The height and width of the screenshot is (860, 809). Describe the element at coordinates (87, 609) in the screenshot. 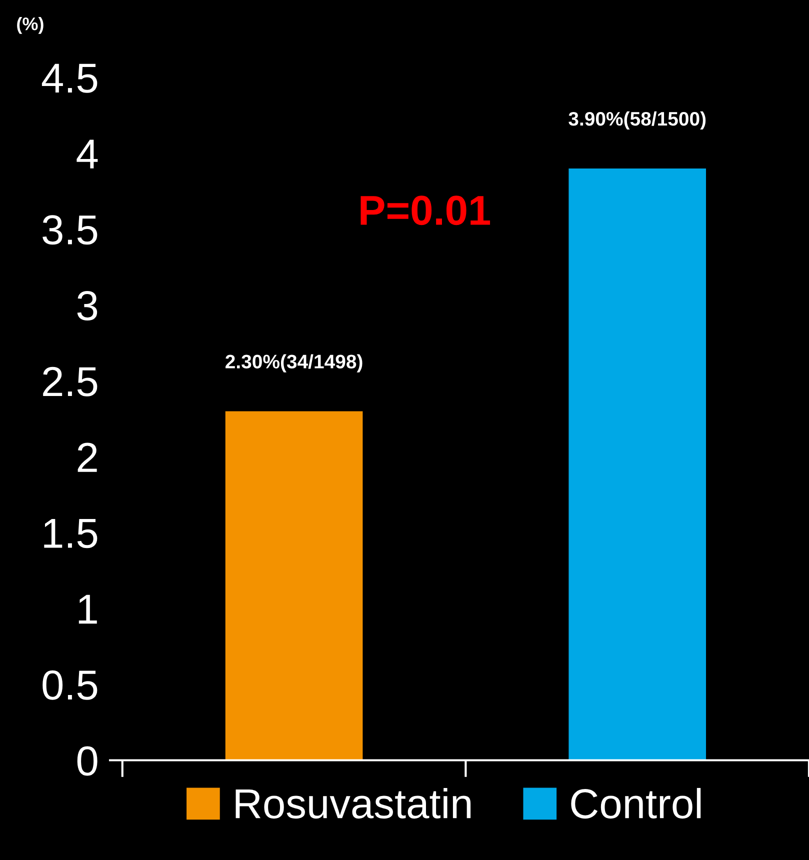

I see `y-tick-label: 1` at that location.